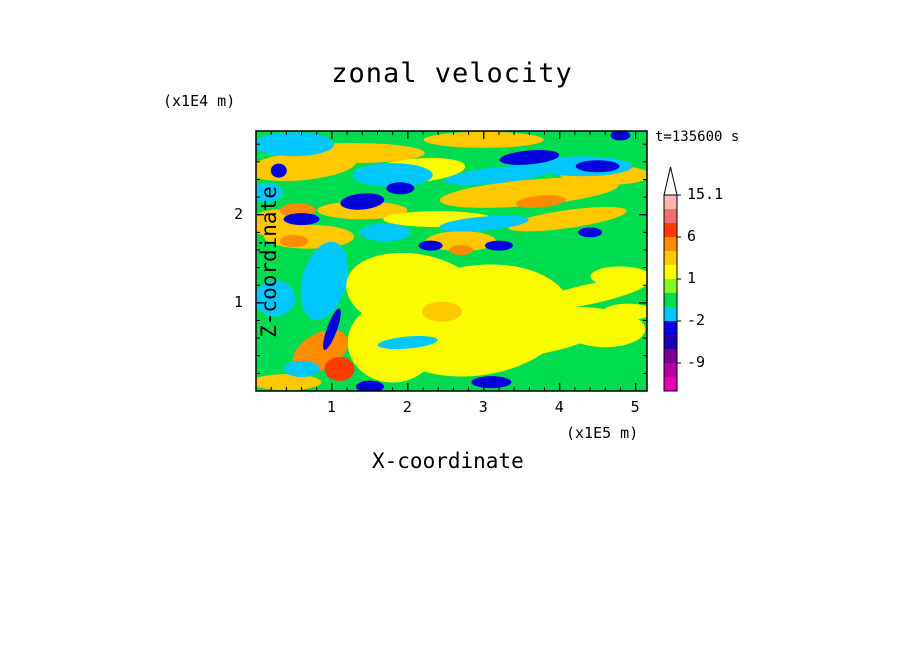 This screenshot has width=904, height=654. Describe the element at coordinates (559, 407) in the screenshot. I see `x-tick-label: 4` at that location.